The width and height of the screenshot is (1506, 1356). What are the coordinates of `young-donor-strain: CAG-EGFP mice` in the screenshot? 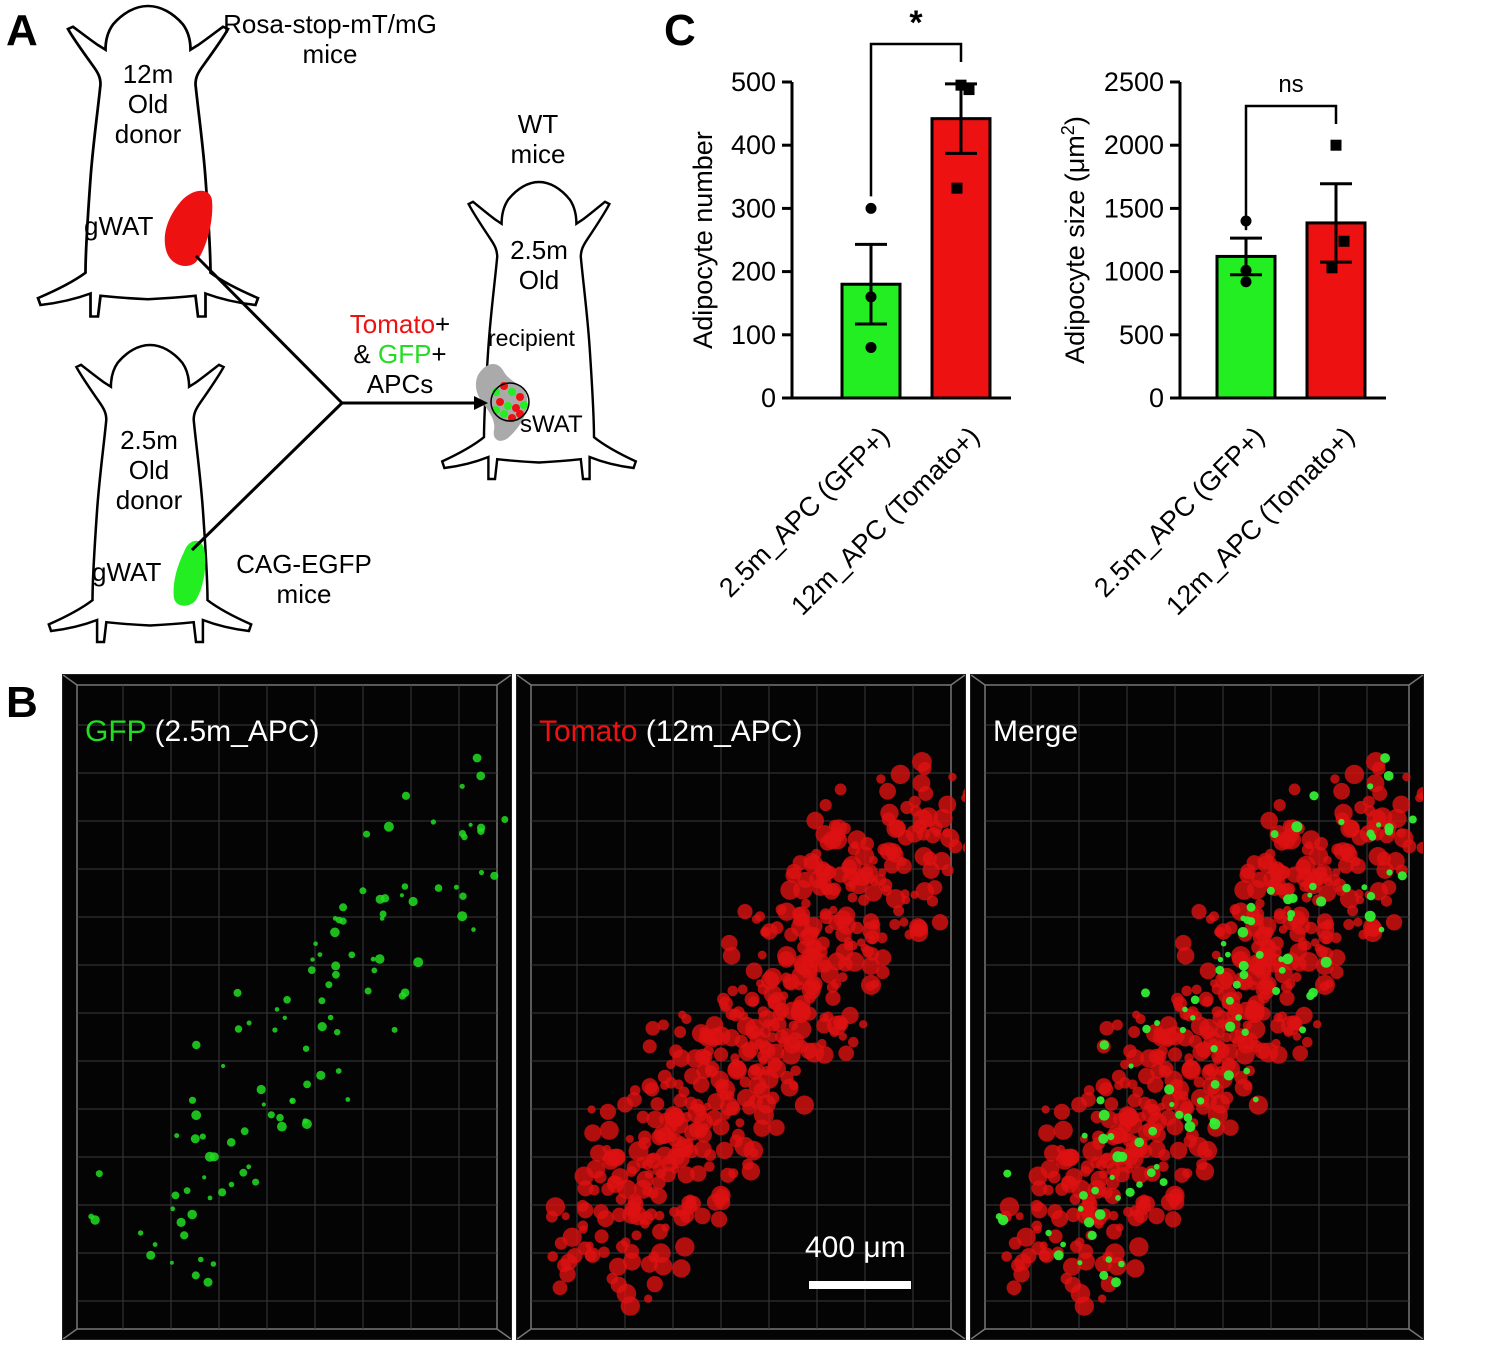 It's located at (304, 579).